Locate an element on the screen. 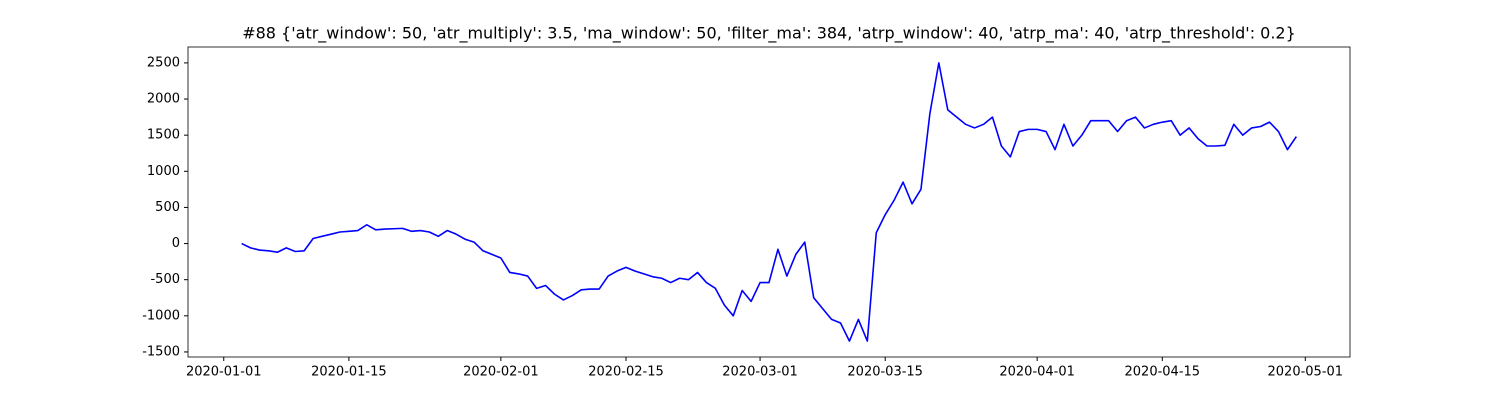  y-tick-label: -500 is located at coordinates (165, 279).